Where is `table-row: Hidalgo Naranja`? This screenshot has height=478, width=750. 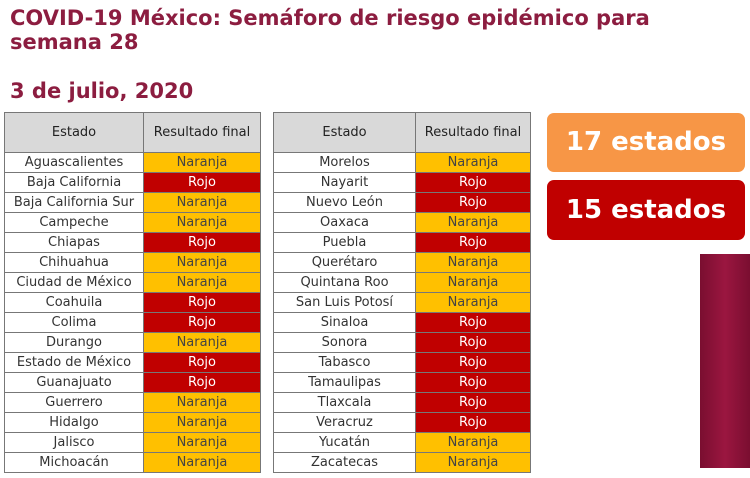
table-row: Hidalgo Naranja is located at coordinates (132, 422).